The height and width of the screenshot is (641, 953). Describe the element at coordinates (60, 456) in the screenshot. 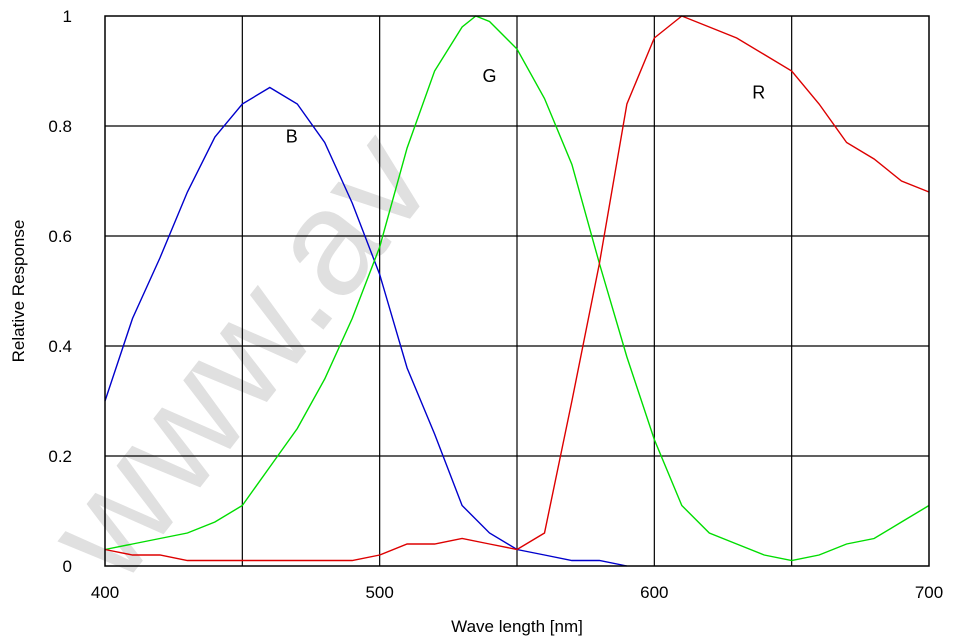

I see `y-tick-label: 0.2` at that location.